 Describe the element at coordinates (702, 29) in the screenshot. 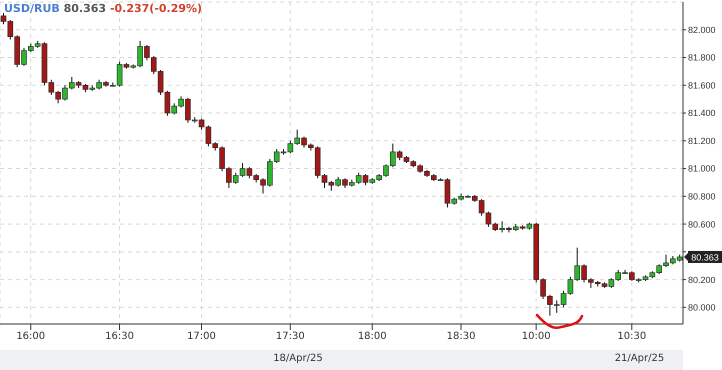

I see `y-tick-label: 82.000` at that location.